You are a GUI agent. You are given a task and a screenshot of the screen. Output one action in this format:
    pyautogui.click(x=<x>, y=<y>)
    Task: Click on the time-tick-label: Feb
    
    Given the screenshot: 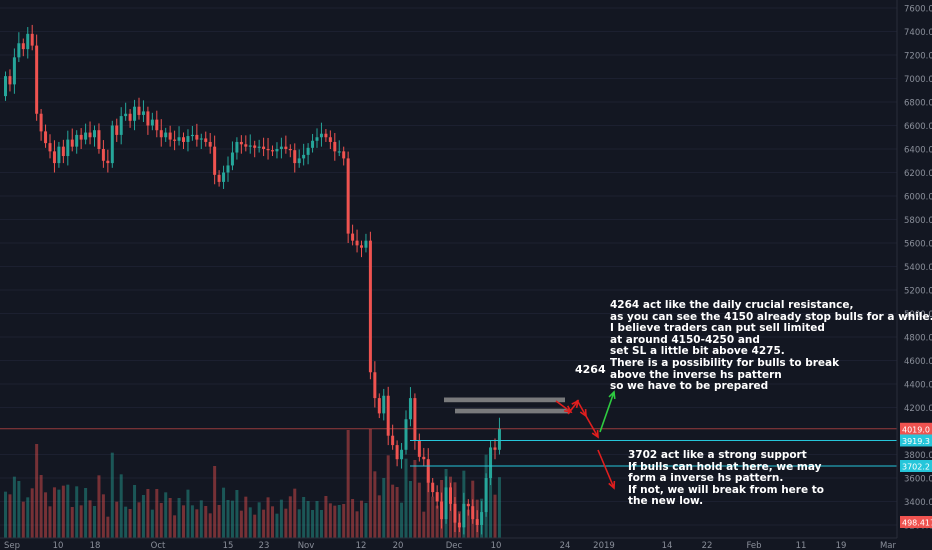 What is the action you would take?
    pyautogui.click(x=753, y=545)
    